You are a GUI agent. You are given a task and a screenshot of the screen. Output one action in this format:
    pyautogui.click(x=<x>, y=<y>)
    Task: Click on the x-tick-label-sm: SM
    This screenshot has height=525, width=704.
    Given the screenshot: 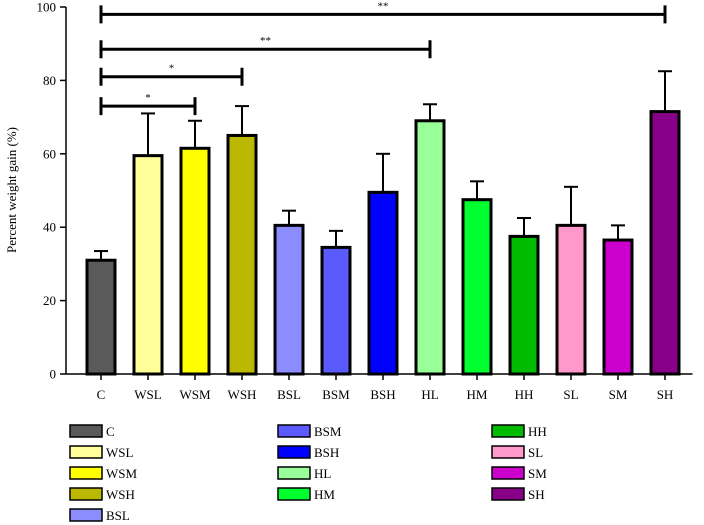 What is the action you would take?
    pyautogui.click(x=618, y=394)
    